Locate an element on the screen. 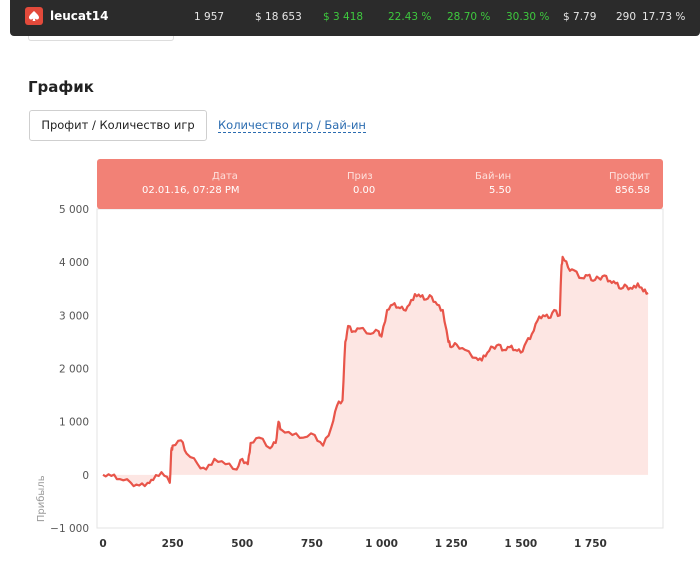 This screenshot has height=573, width=700. poker-spade-icon is located at coordinates (34, 16).